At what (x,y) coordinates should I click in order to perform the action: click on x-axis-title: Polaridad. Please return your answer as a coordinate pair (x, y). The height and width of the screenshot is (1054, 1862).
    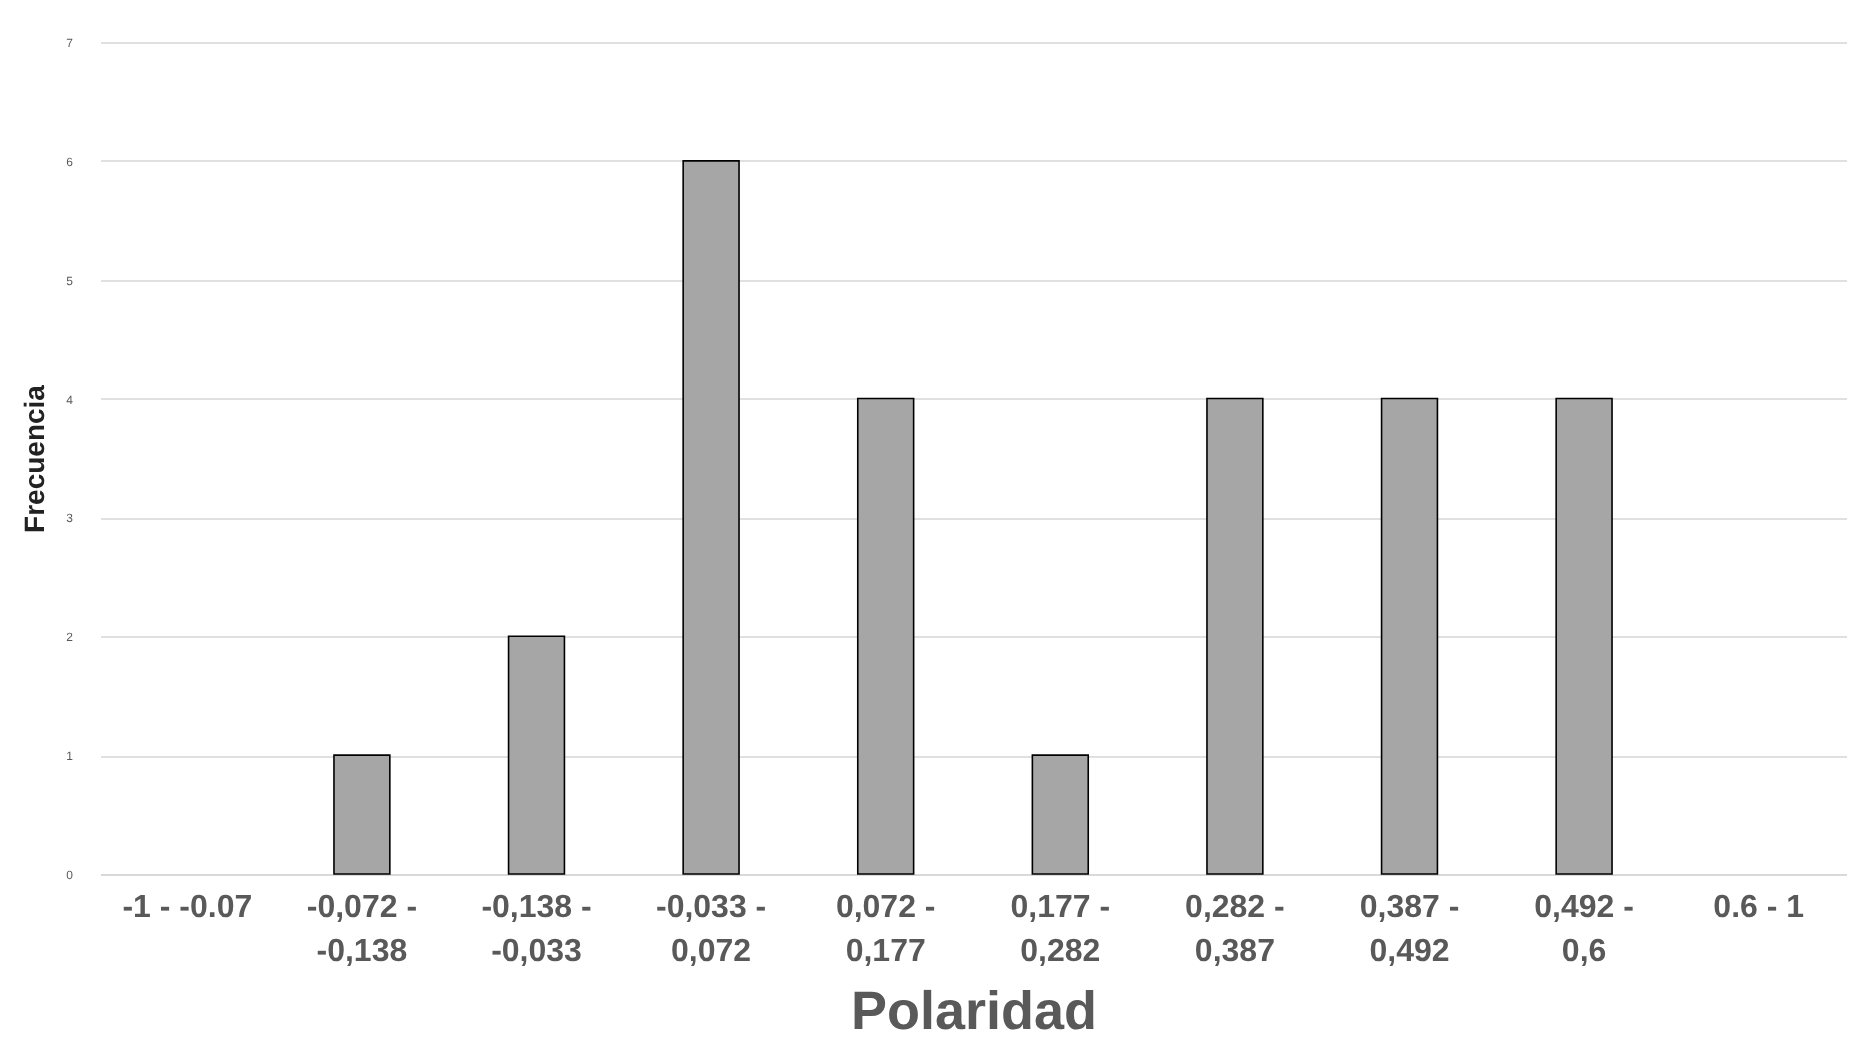
    Looking at the image, I should click on (974, 1011).